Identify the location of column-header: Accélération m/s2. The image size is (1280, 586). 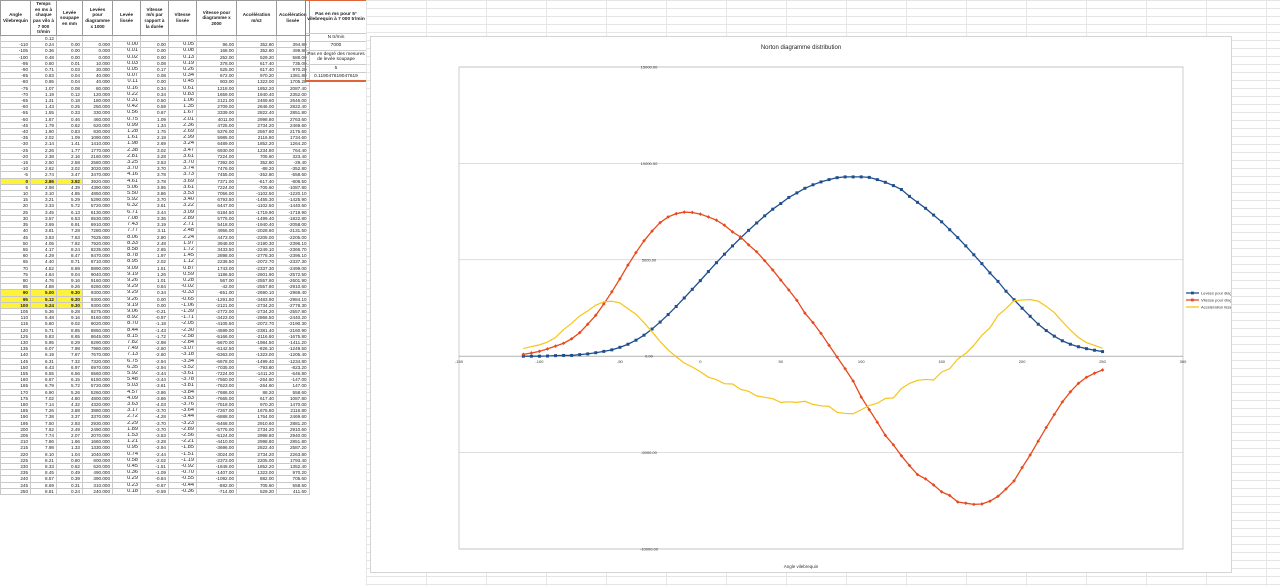
(256, 18).